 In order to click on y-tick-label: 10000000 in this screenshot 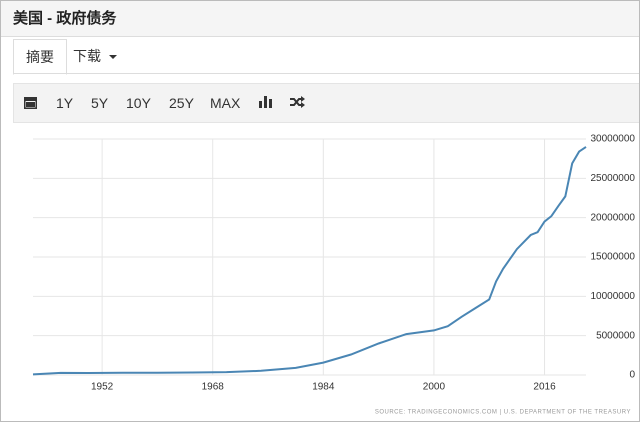, I will do `click(613, 296)`.